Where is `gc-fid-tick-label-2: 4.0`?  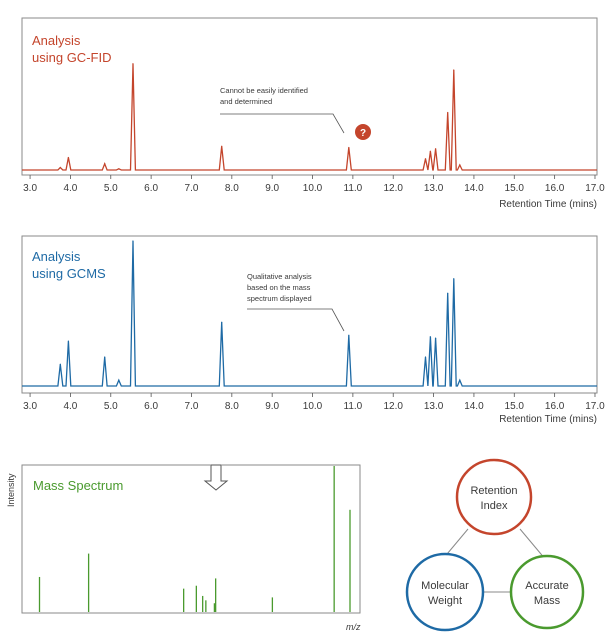
gc-fid-tick-label-2: 4.0 is located at coordinates (70, 188).